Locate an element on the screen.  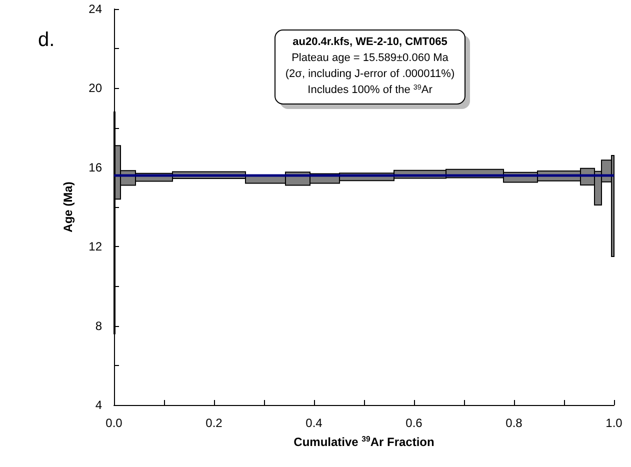
annotation: Plateau age = 15.589±0.060 Ma is located at coordinates (371, 58).